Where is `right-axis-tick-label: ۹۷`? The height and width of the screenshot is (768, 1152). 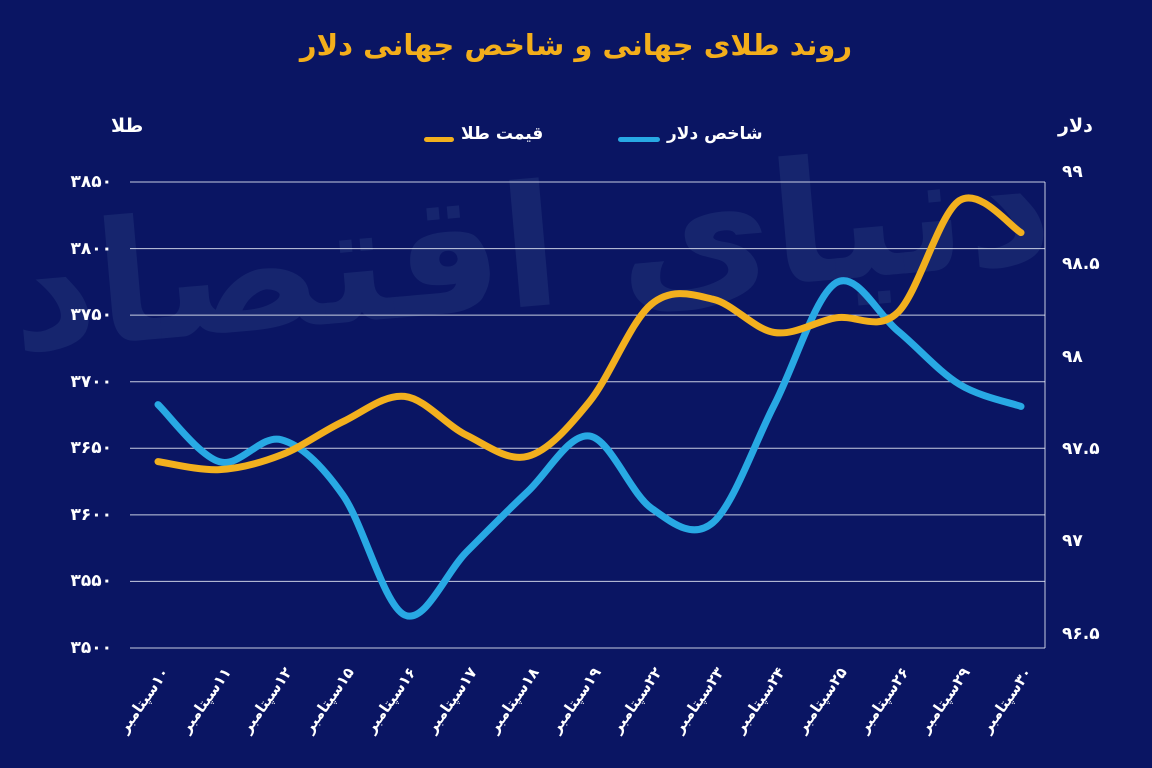
right-axis-tick-label: ۹۷ is located at coordinates (1072, 541).